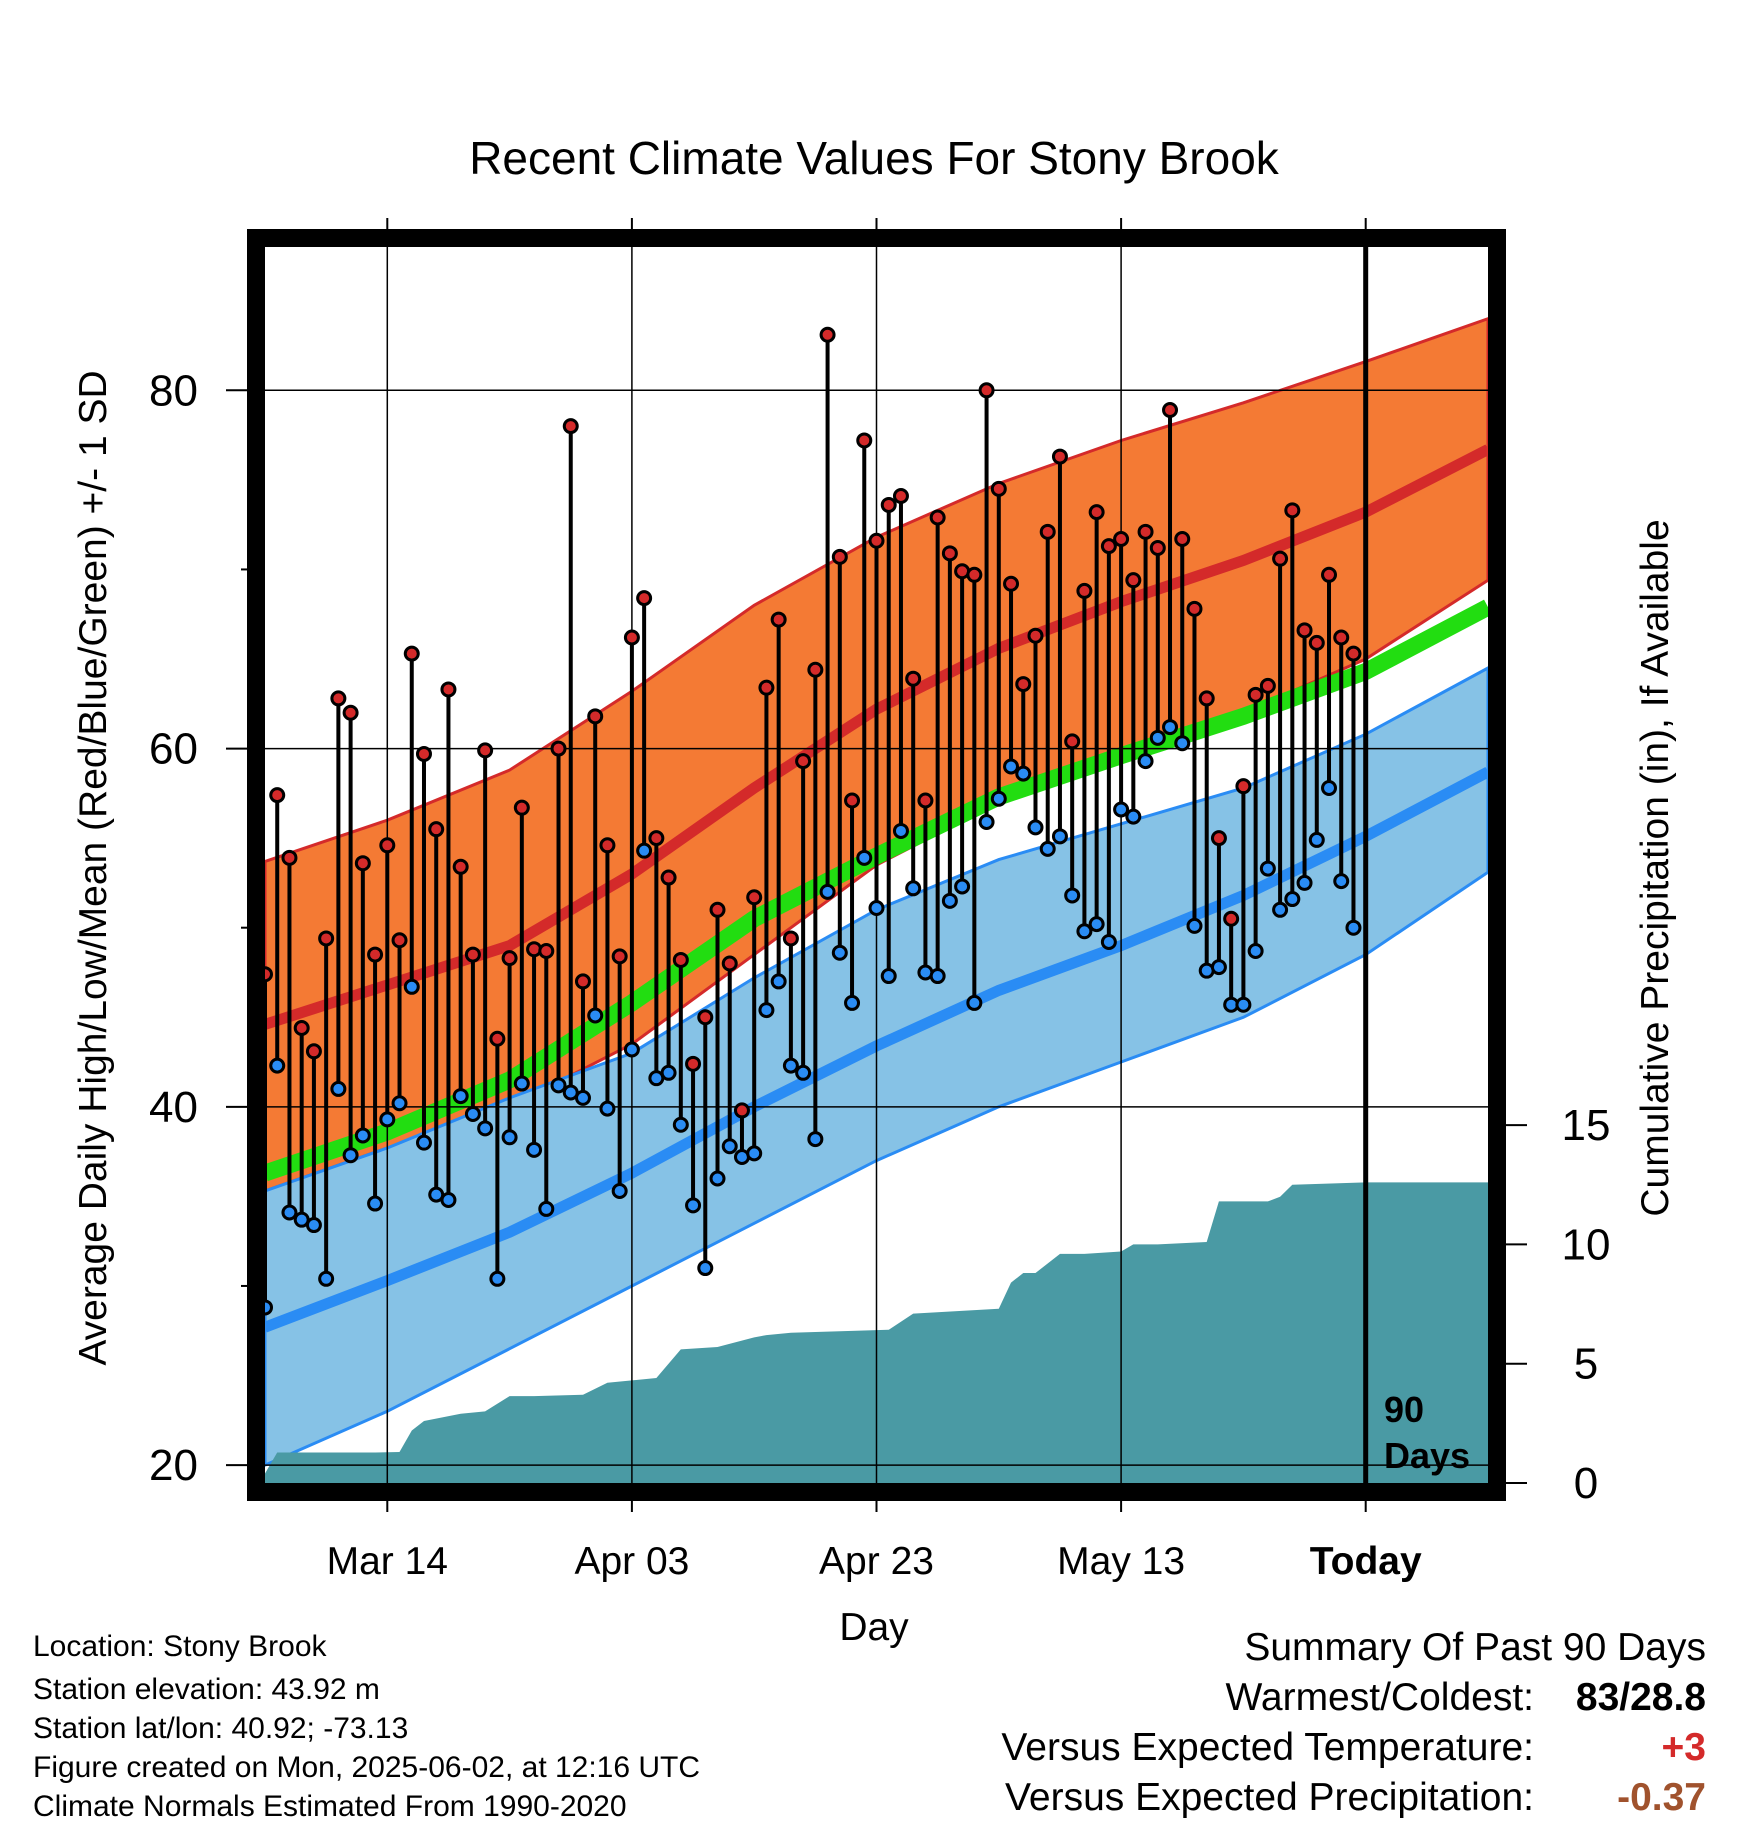 This screenshot has height=1828, width=1748. What do you see at coordinates (1404, 1409) in the screenshot?
I see `window-label-days-count: 90` at bounding box center [1404, 1409].